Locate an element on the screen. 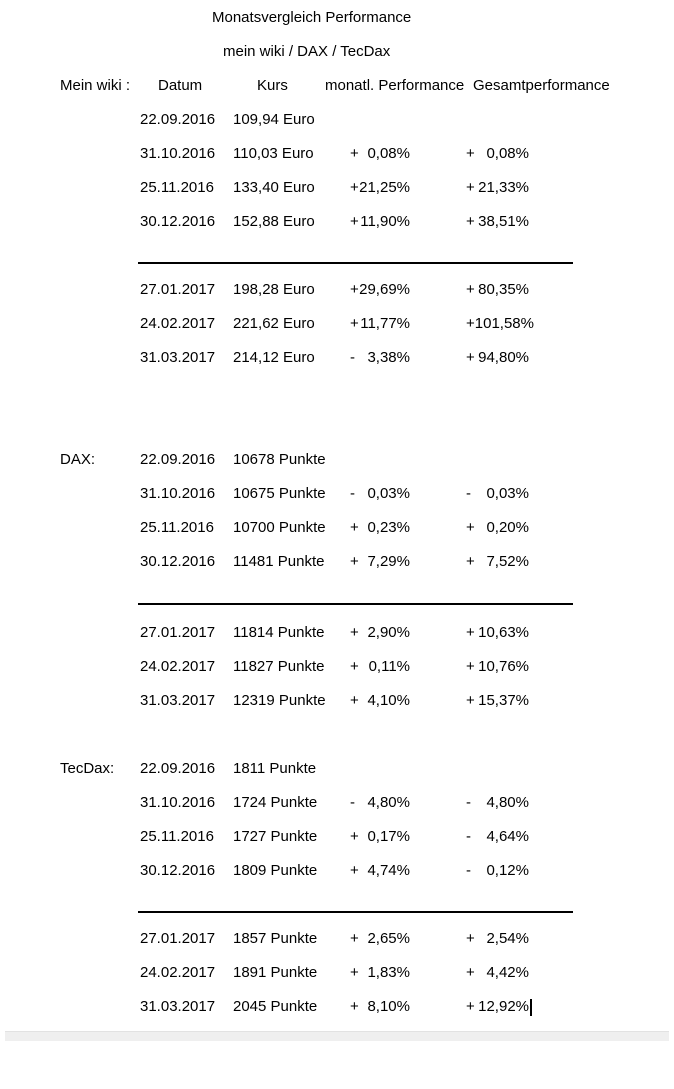 This screenshot has width=674, height=1089. cell-monatl-performance: +0,08% is located at coordinates (380, 154).